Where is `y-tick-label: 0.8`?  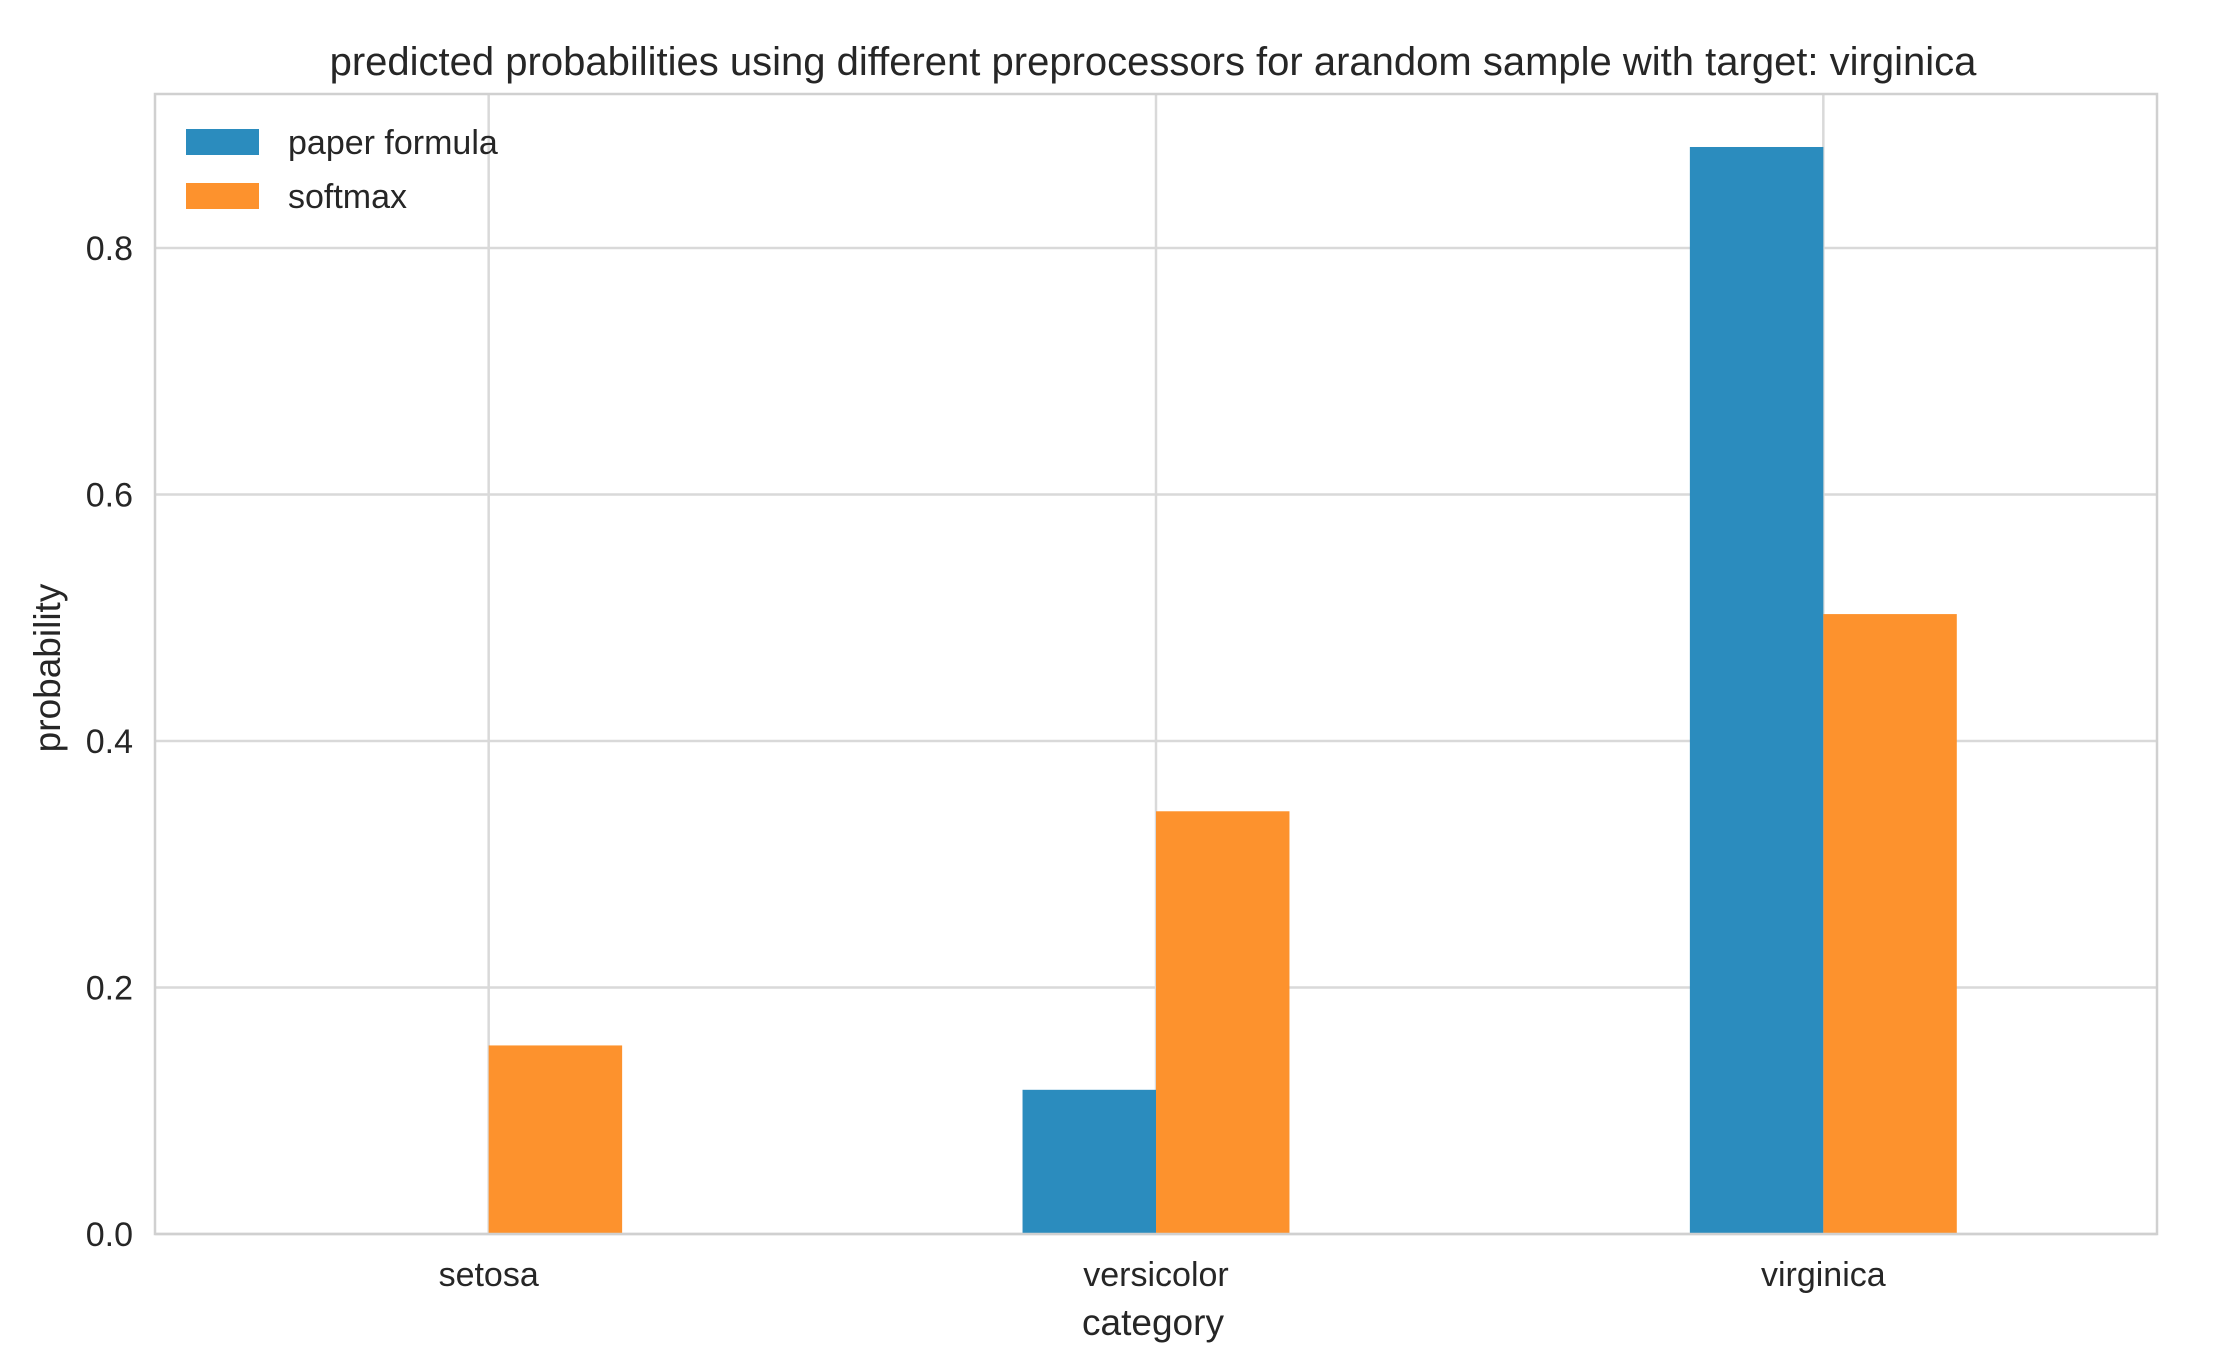
y-tick-label: 0.8 is located at coordinates (109, 249).